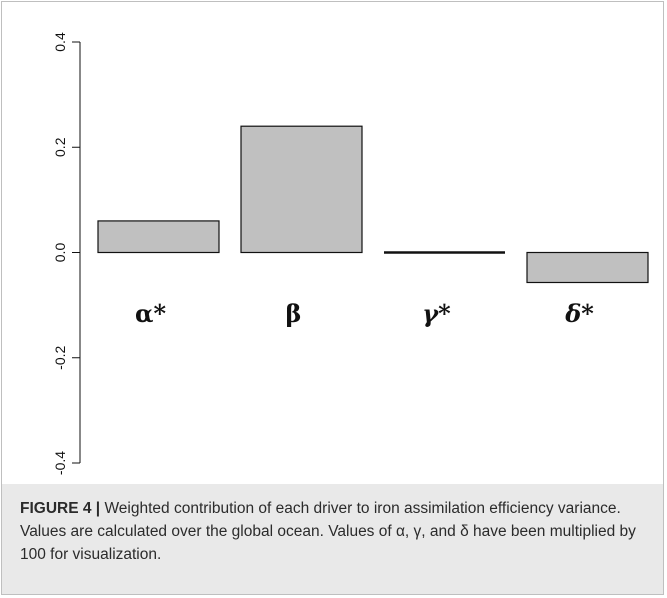 This screenshot has height=598, width=667. Describe the element at coordinates (579, 313) in the screenshot. I see `category-label: δ*` at that location.